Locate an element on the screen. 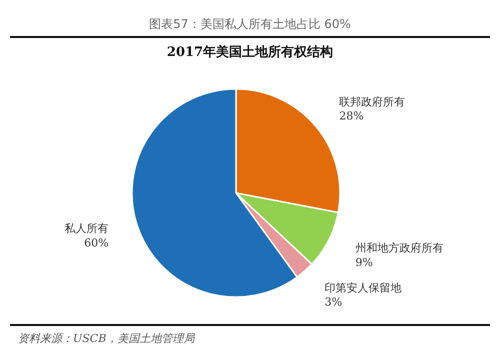  data-label: 3% is located at coordinates (333, 302).